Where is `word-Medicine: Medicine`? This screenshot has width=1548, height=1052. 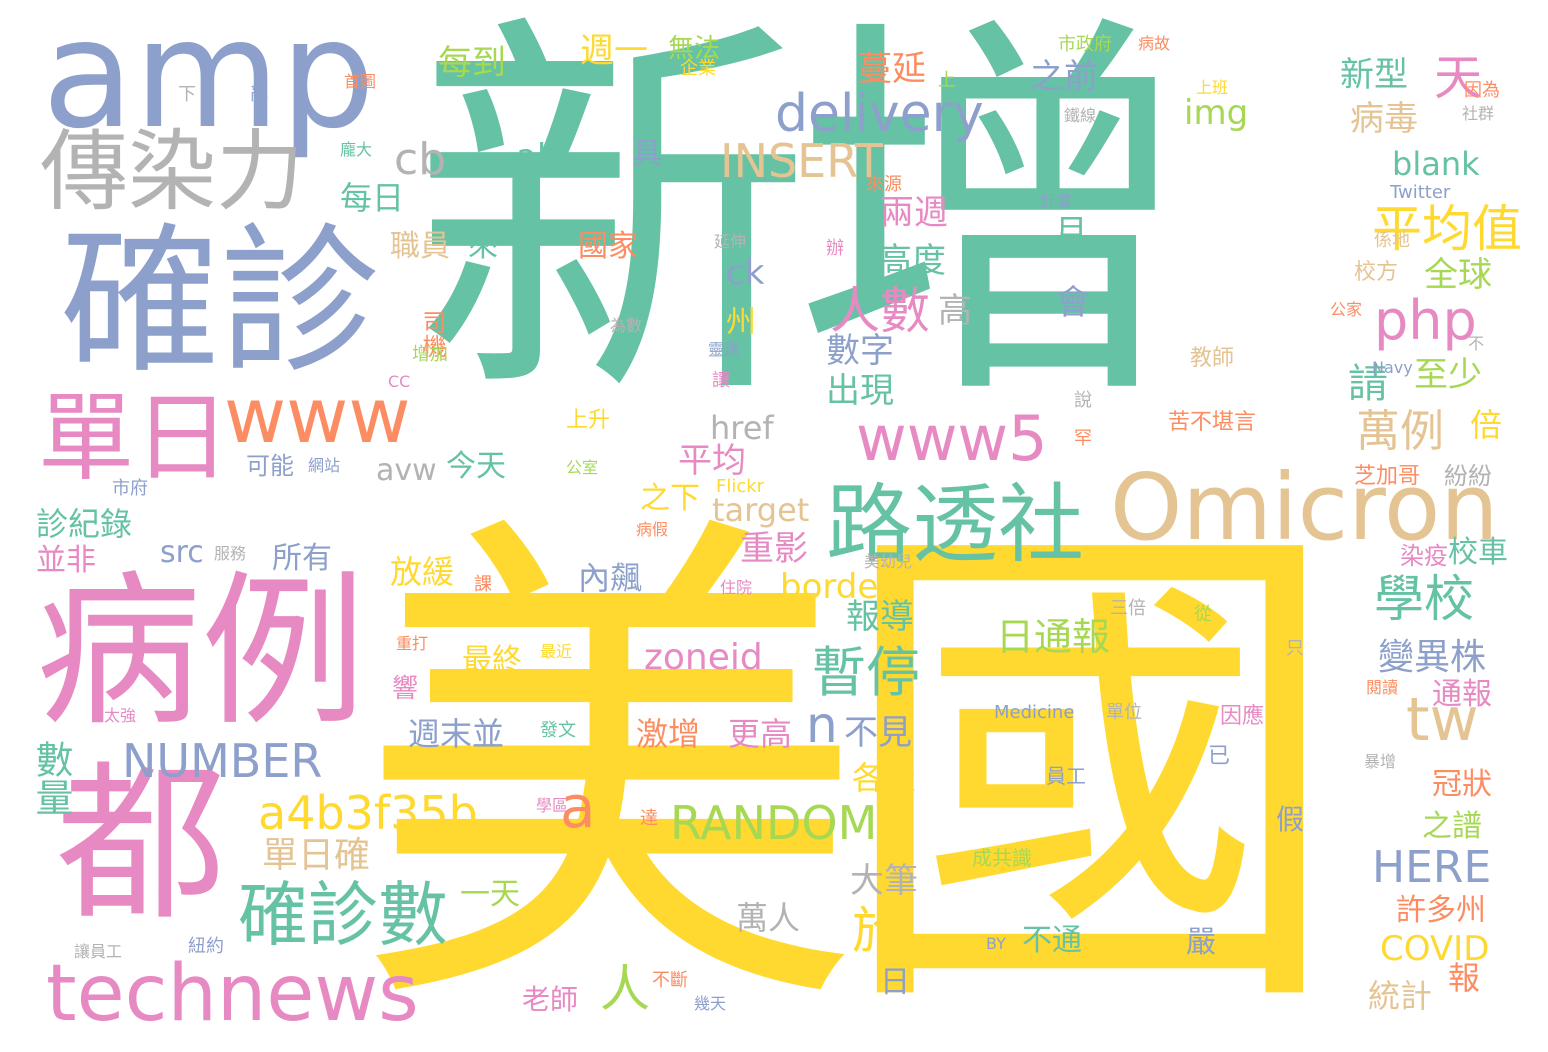
word-Medicine: Medicine is located at coordinates (1034, 712).